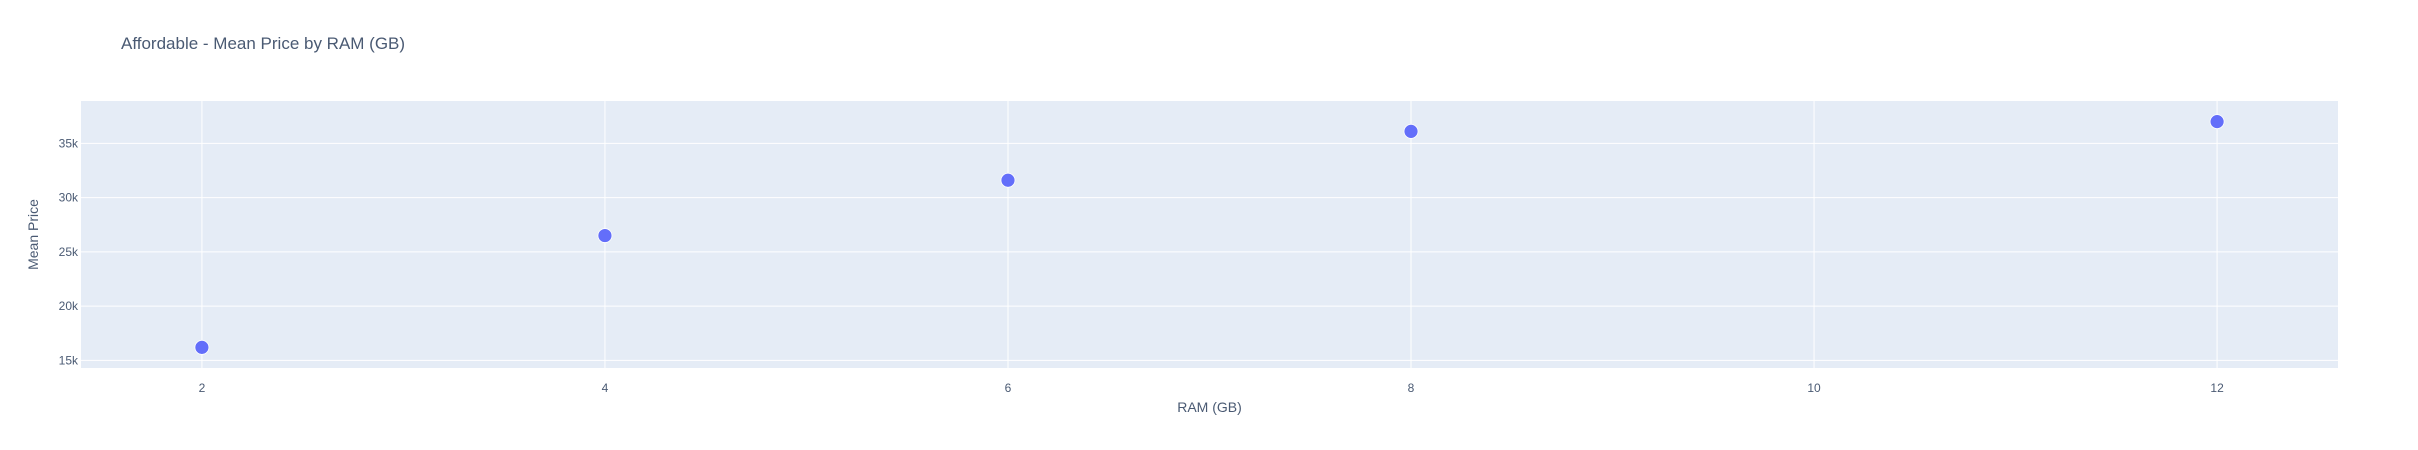 This screenshot has height=450, width=2418. What do you see at coordinates (2217, 388) in the screenshot?
I see `x-tick-label: 12` at bounding box center [2217, 388].